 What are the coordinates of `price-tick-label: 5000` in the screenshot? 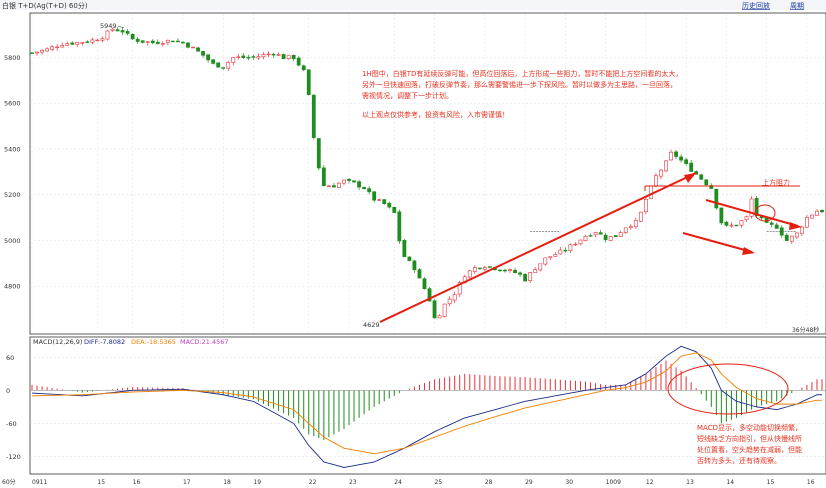 It's located at (12, 241).